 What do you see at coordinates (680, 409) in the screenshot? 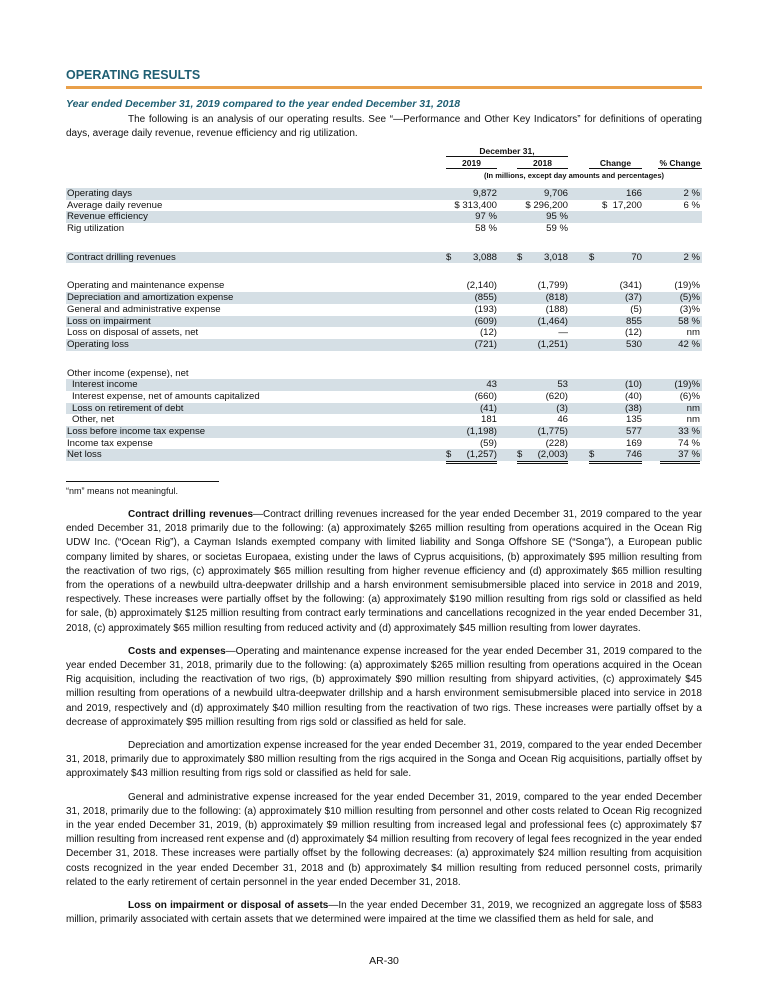
I see `value-pct-change: nm` at bounding box center [680, 409].